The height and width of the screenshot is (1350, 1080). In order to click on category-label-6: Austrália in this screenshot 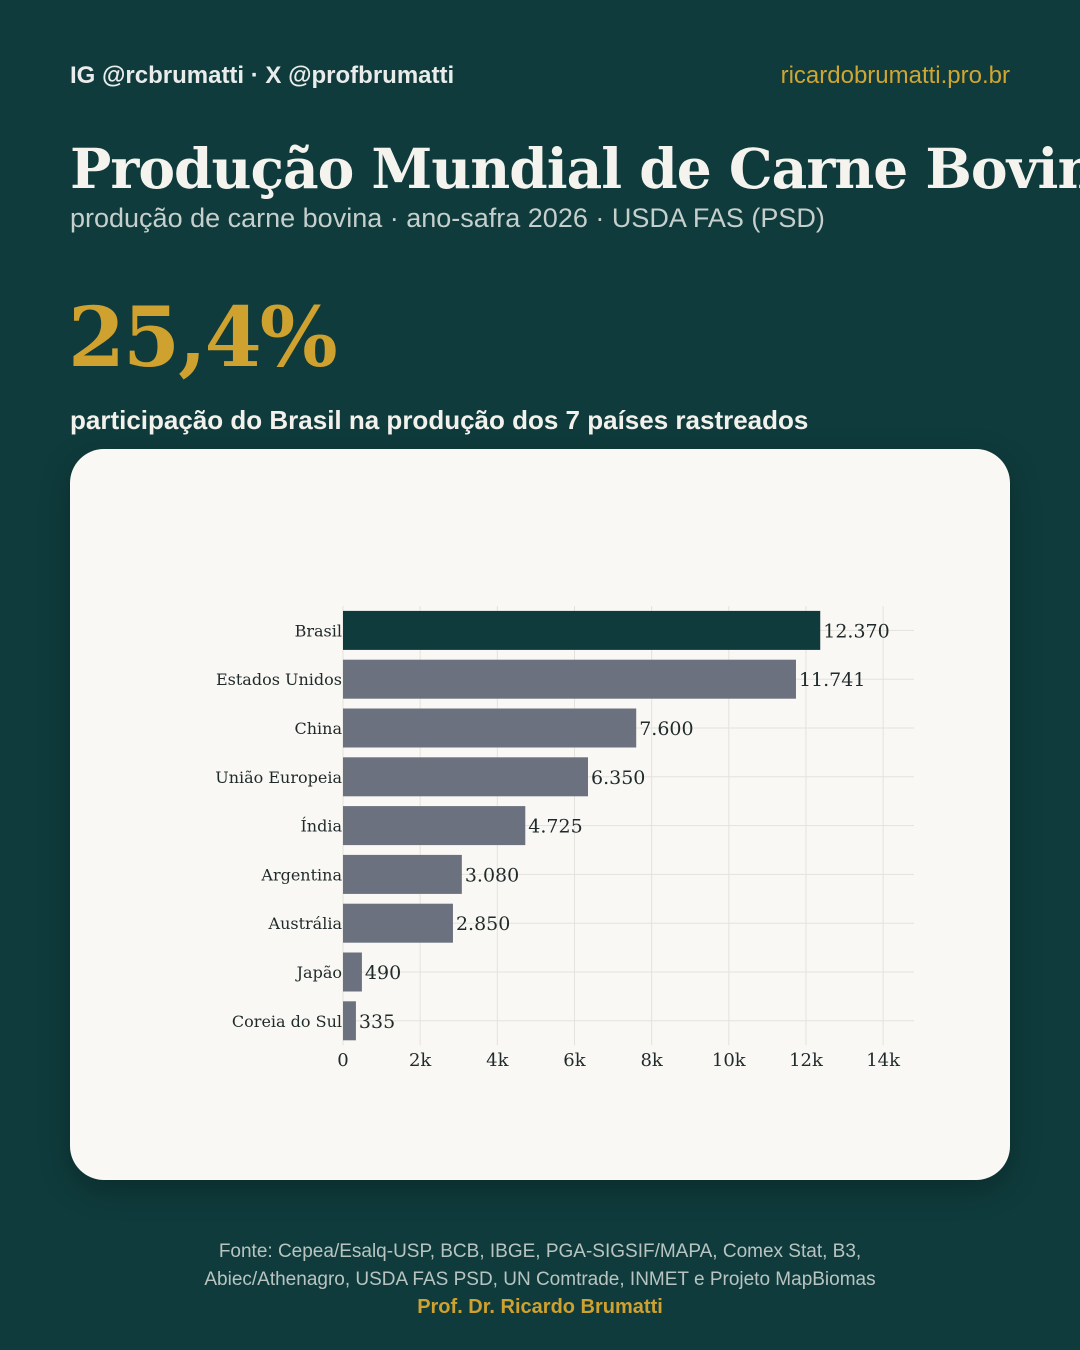, I will do `click(305, 923)`.